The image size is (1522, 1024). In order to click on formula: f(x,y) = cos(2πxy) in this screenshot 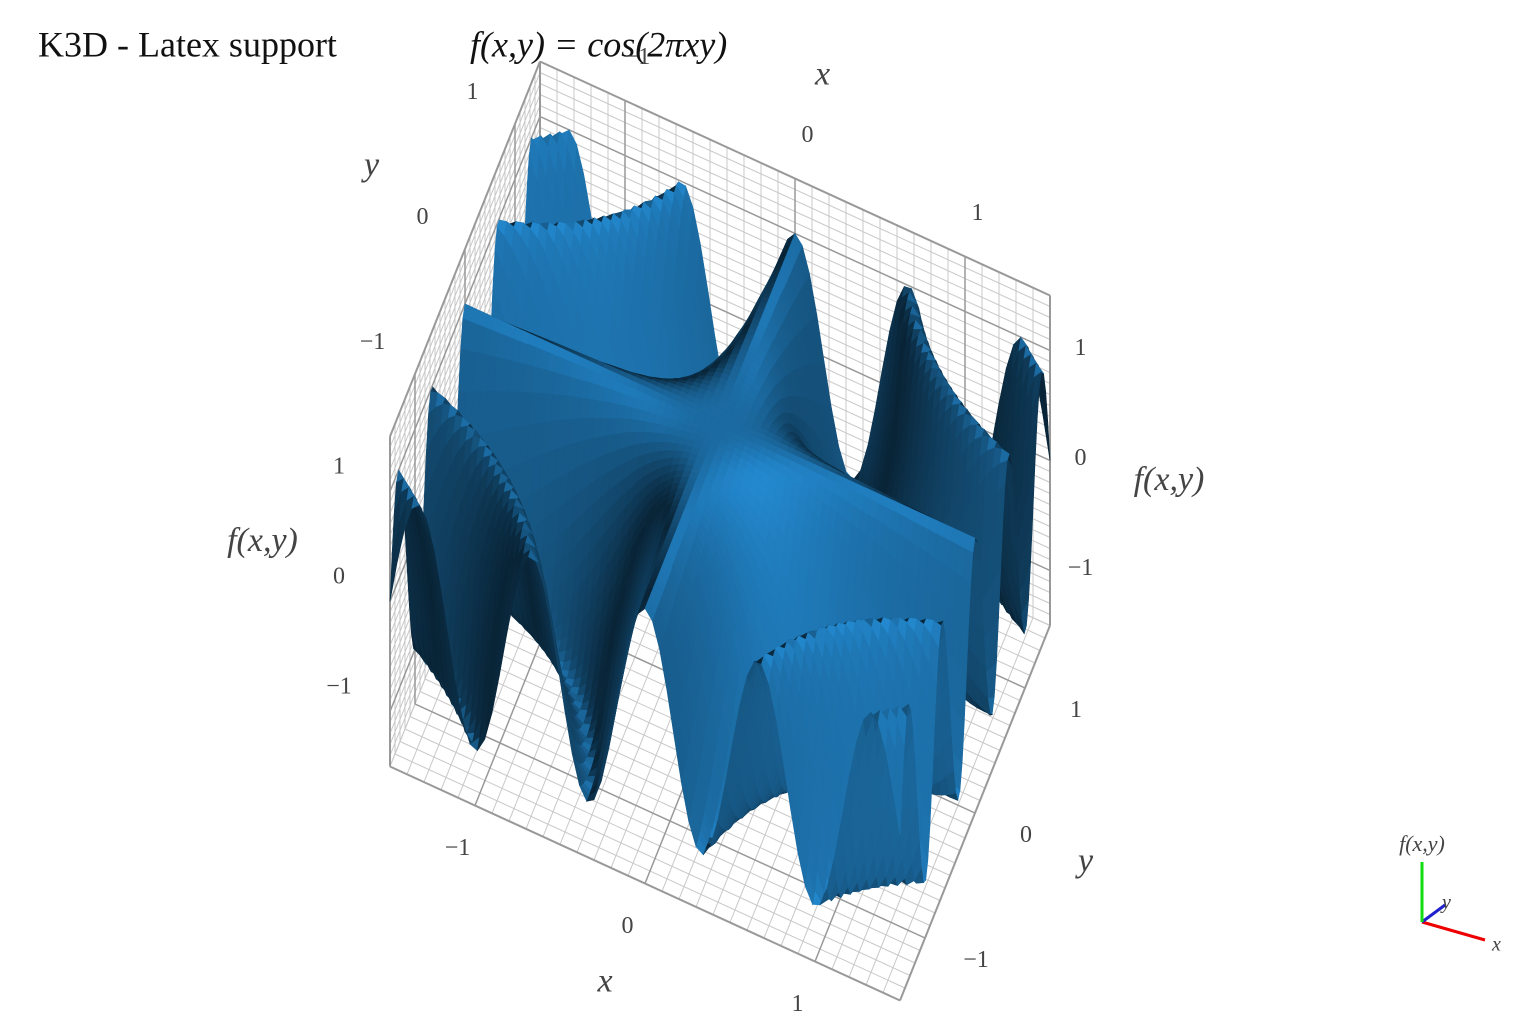, I will do `click(598, 44)`.